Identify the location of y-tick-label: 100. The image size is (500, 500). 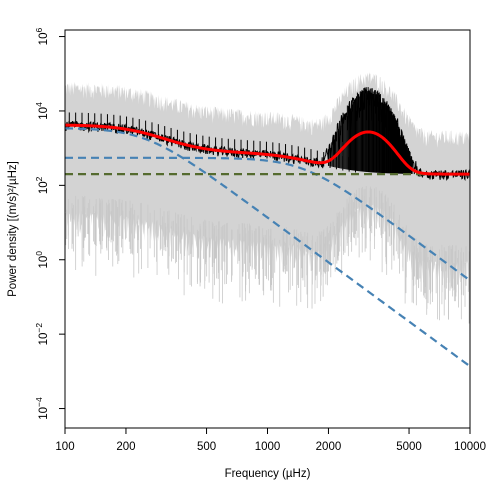
(42, 260).